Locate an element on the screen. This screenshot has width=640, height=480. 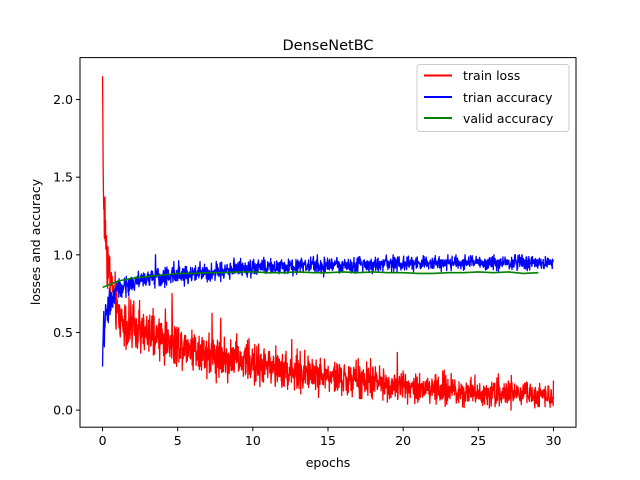
series-line-valid-accuracy is located at coordinates (320, 280).